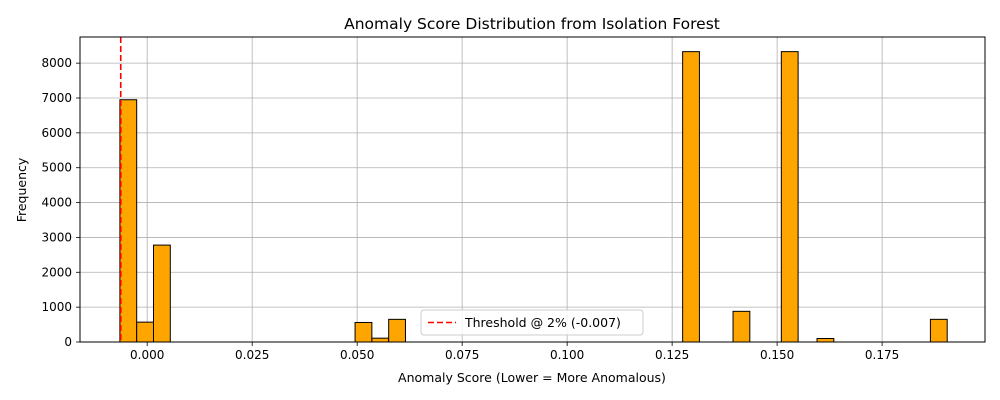 This screenshot has width=1000, height=400. I want to click on x-tick-label: 0.050, so click(357, 355).